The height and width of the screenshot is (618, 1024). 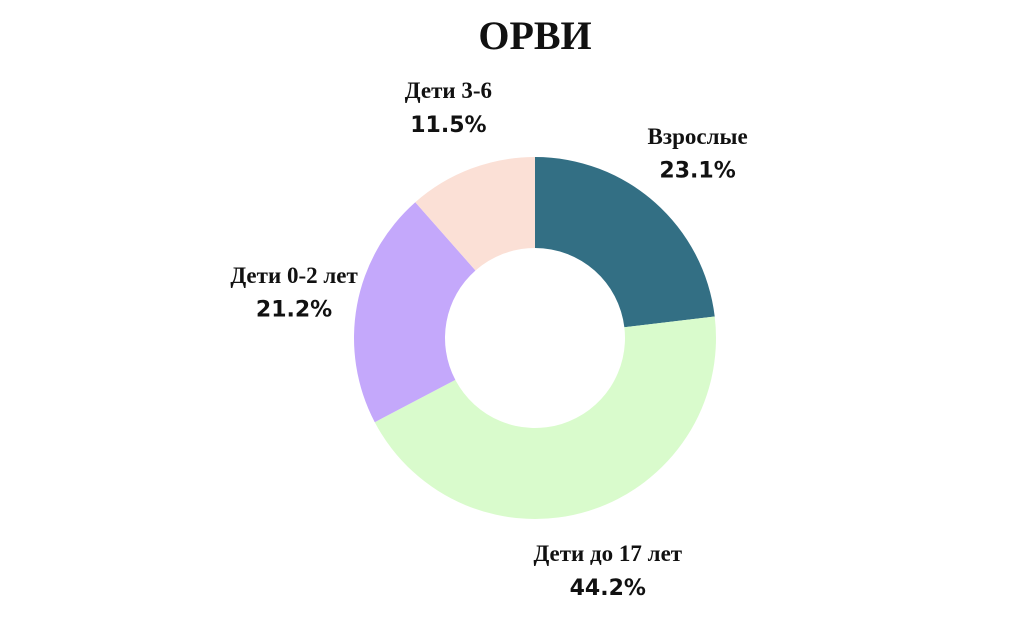 I want to click on slice-label: Взрослые, so click(x=698, y=136).